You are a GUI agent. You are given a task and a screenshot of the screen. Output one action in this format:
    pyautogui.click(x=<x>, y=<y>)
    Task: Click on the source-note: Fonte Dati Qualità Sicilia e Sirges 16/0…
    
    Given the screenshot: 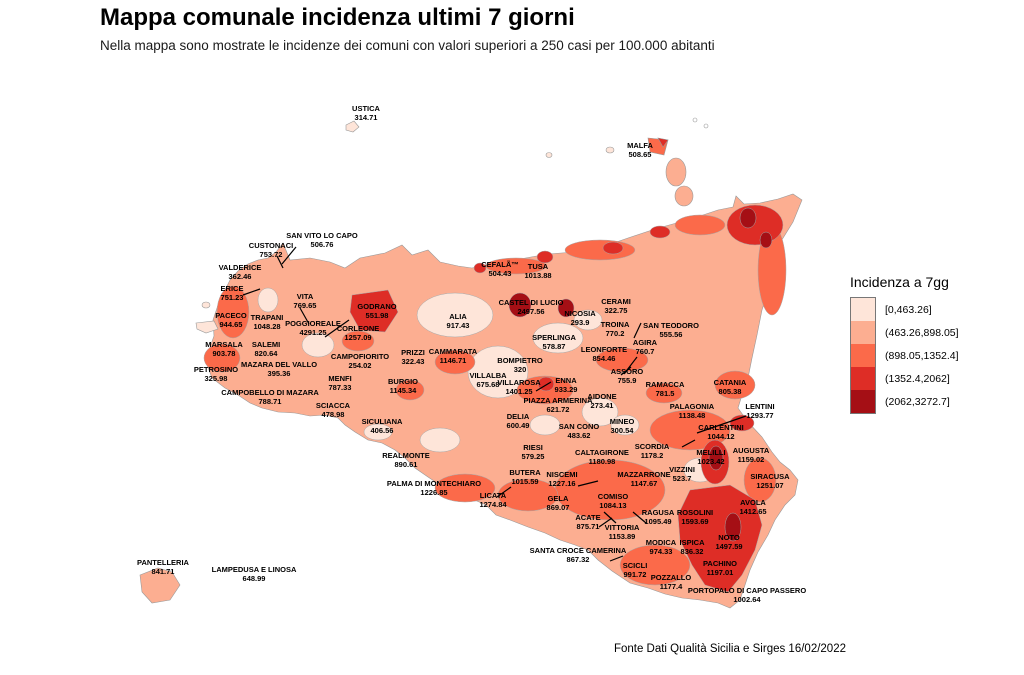 What is the action you would take?
    pyautogui.click(x=729, y=649)
    